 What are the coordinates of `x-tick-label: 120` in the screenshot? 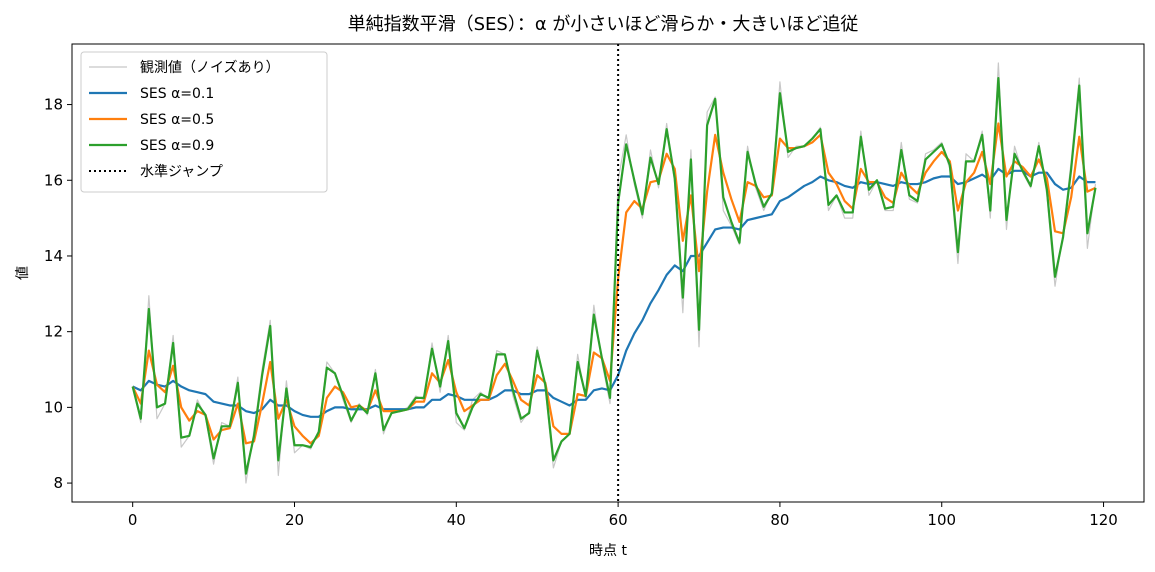 It's located at (1103, 520).